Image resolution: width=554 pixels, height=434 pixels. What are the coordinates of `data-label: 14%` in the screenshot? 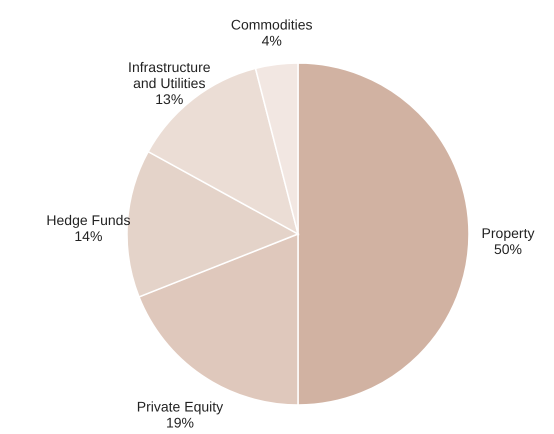 It's located at (88, 236).